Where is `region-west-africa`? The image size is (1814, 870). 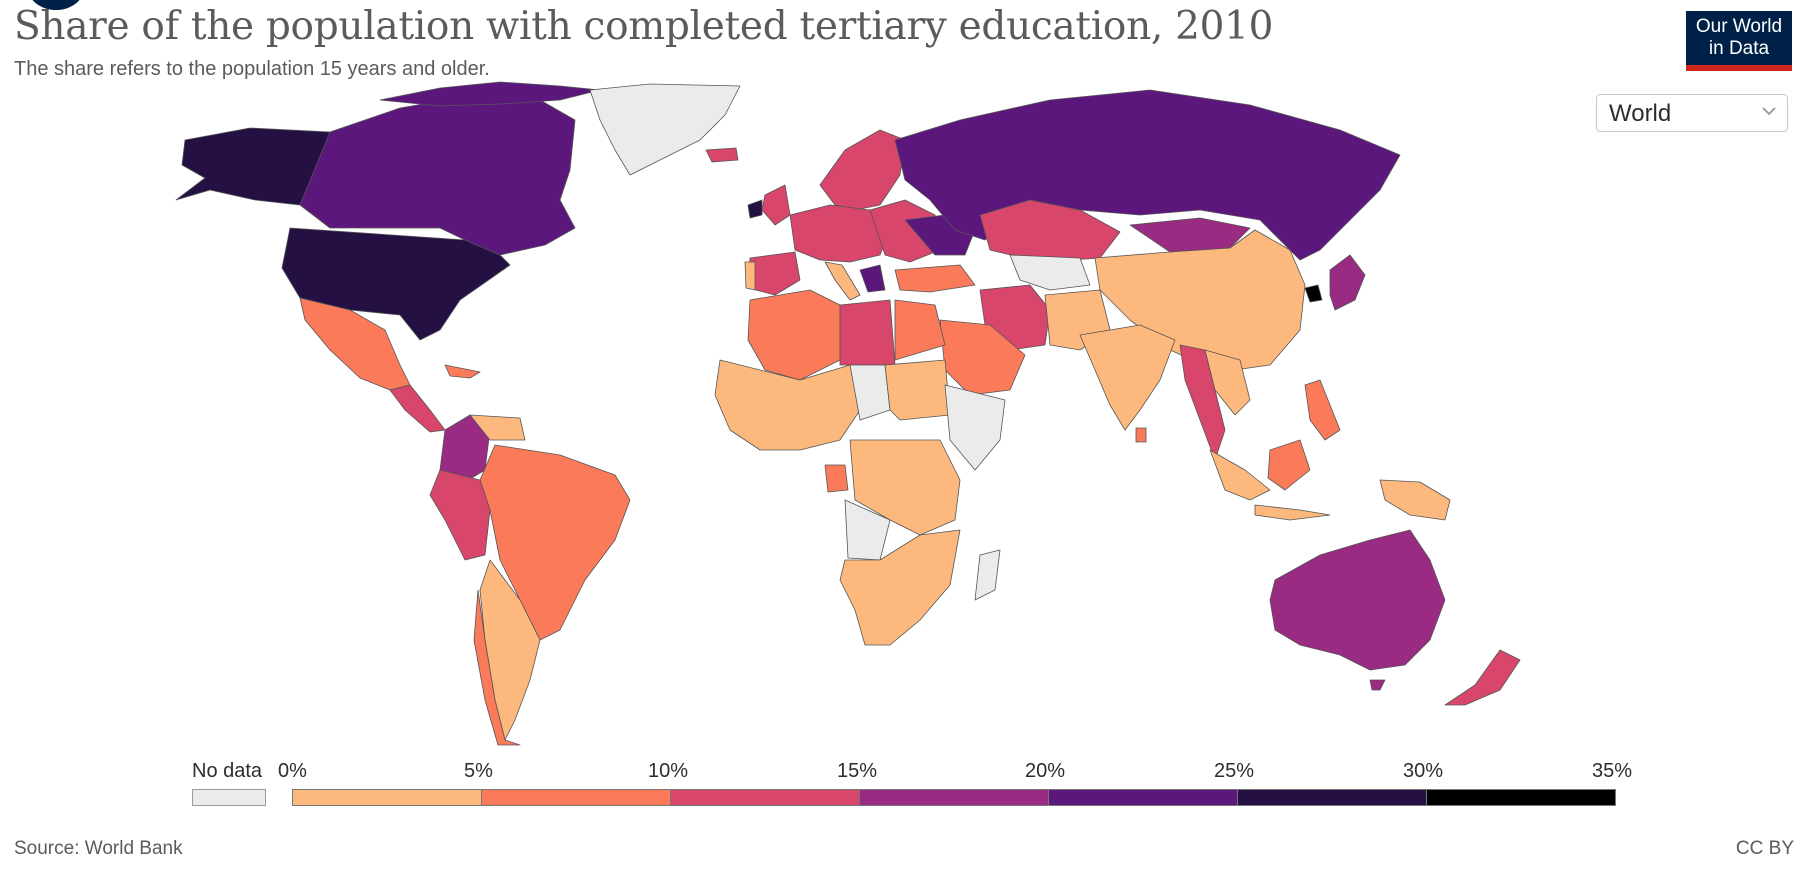
region-west-africa is located at coordinates (787, 405).